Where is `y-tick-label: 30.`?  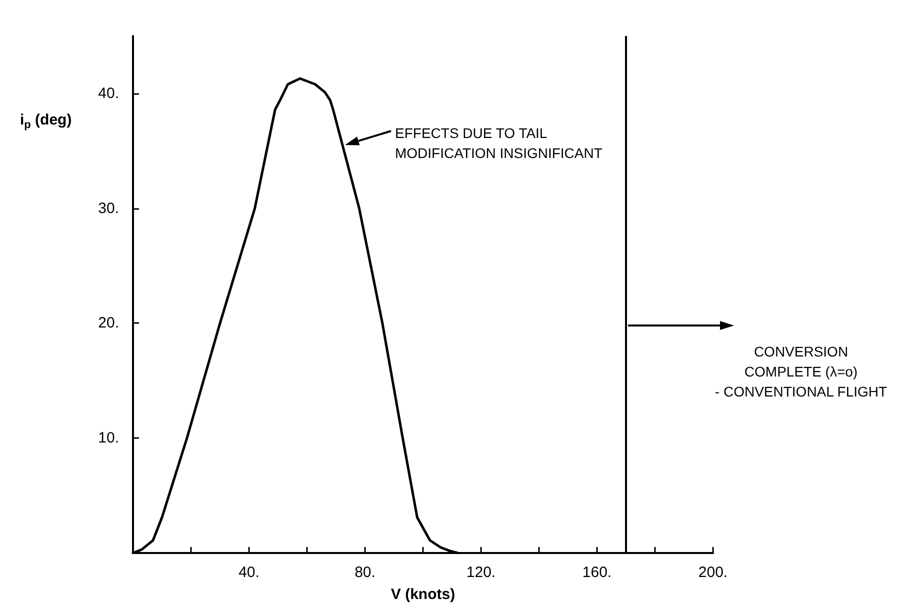 y-tick-label: 30. is located at coordinates (108, 208).